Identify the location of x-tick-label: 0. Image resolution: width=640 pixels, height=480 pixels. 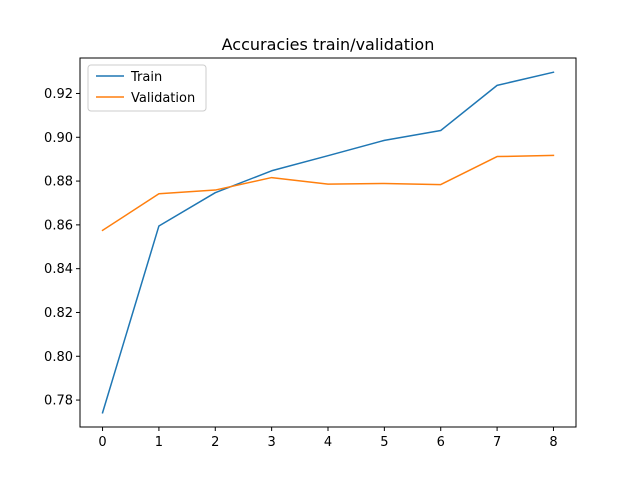
(102, 442).